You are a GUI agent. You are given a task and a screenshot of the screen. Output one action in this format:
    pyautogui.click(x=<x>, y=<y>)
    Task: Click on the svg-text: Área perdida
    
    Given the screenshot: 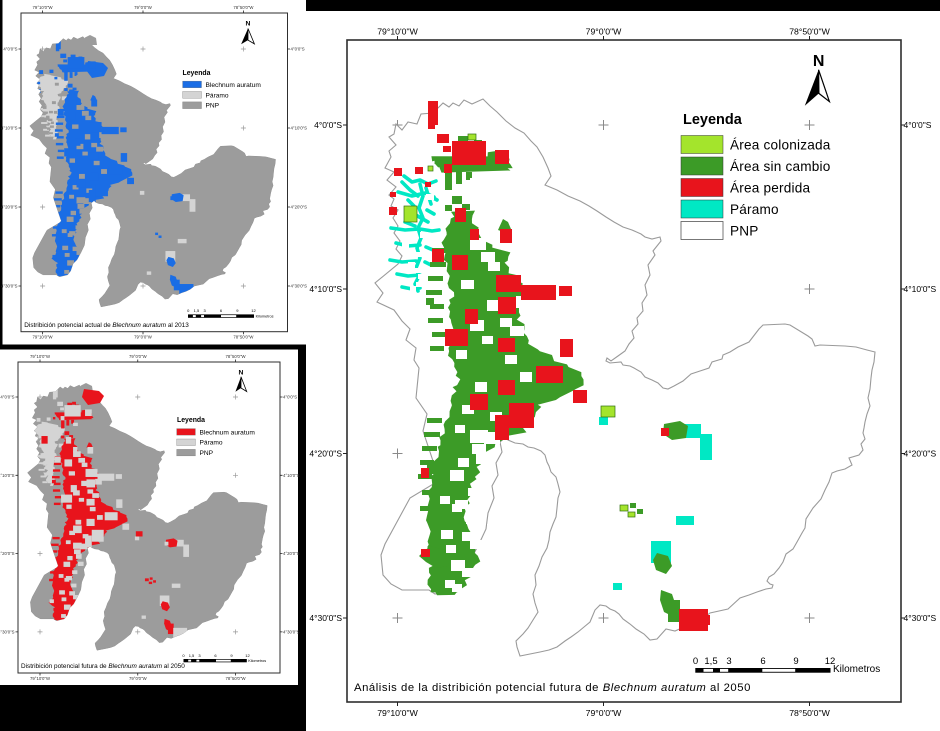 What is the action you would take?
    pyautogui.click(x=770, y=188)
    